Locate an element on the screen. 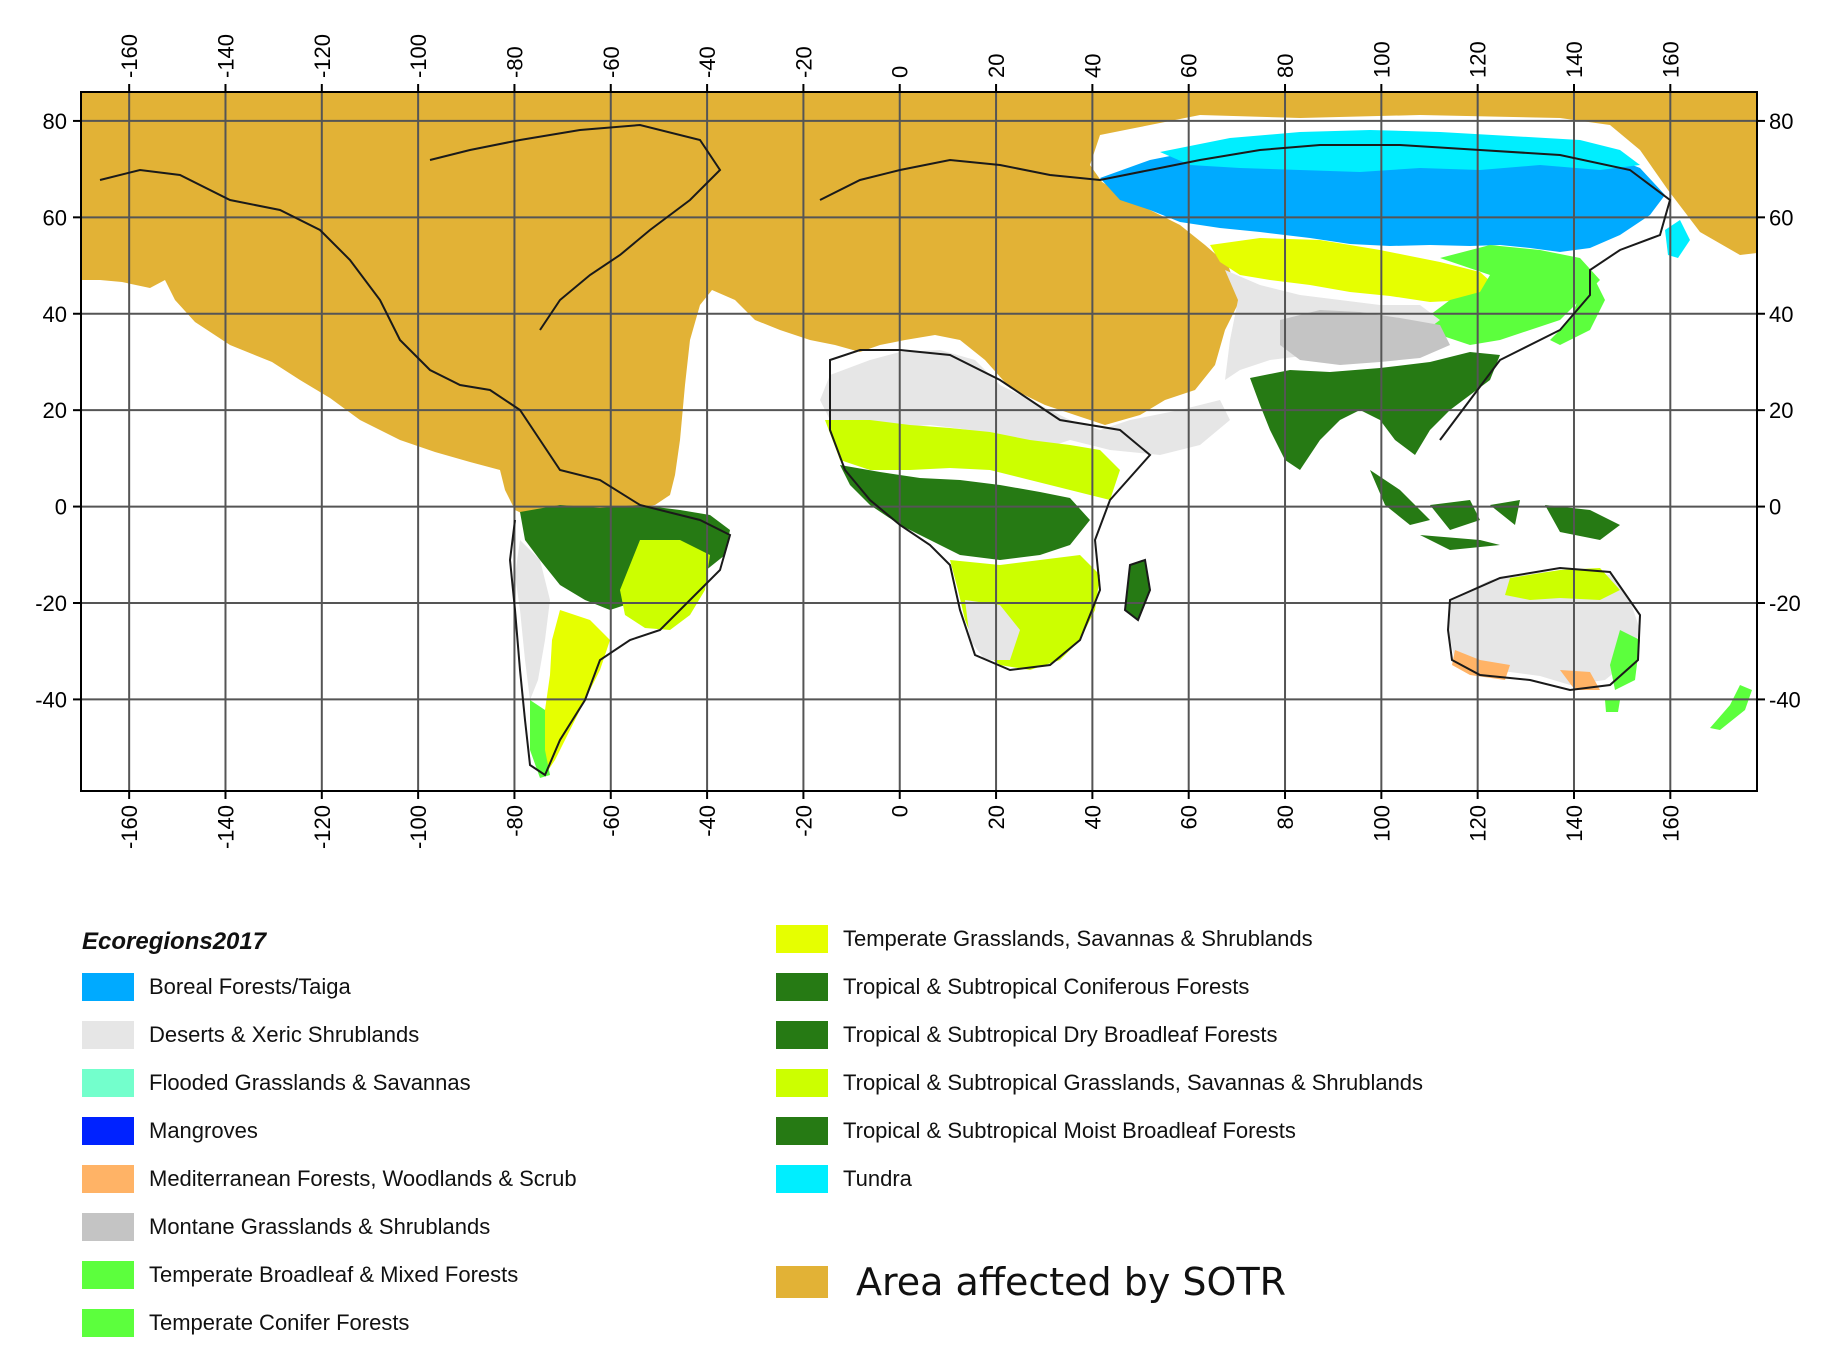 The image size is (1828, 1350). legend-item-mangroves: Mangroves is located at coordinates (170, 1131).